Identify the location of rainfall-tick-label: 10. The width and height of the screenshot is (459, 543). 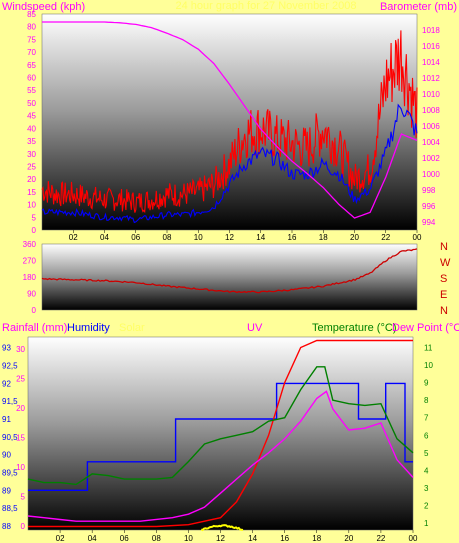
(20, 467).